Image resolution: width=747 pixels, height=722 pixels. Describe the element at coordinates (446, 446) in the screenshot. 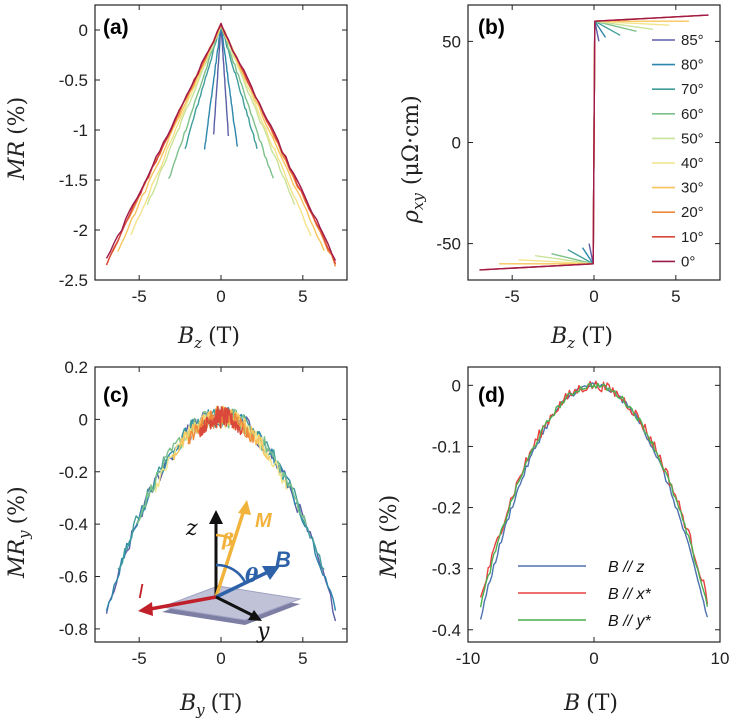

I see `y-tick-label: -0.1` at that location.